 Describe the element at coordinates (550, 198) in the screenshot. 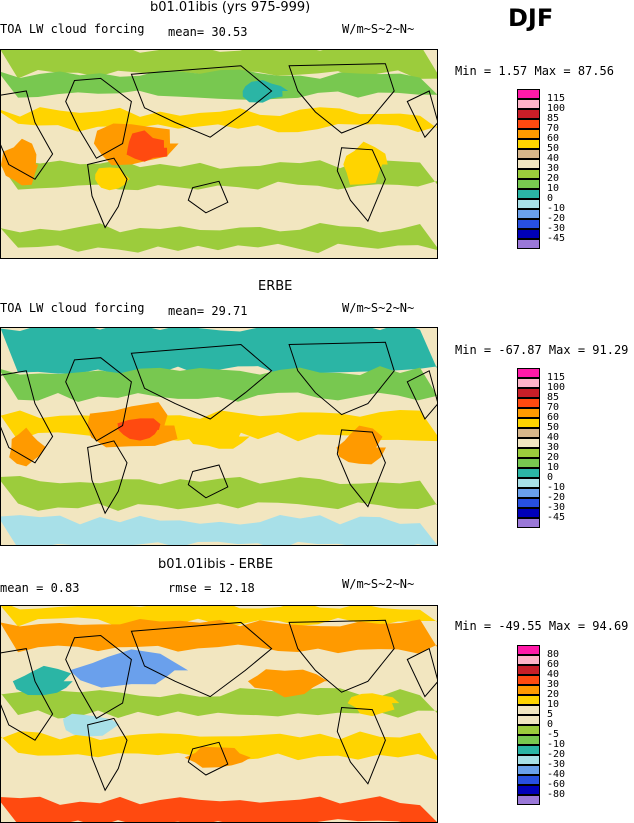

I see `colorbar-label: 0` at that location.